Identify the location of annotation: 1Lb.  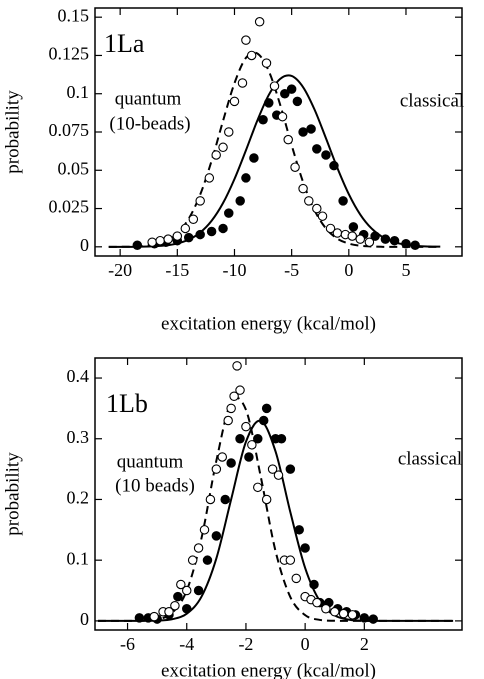
(127, 403).